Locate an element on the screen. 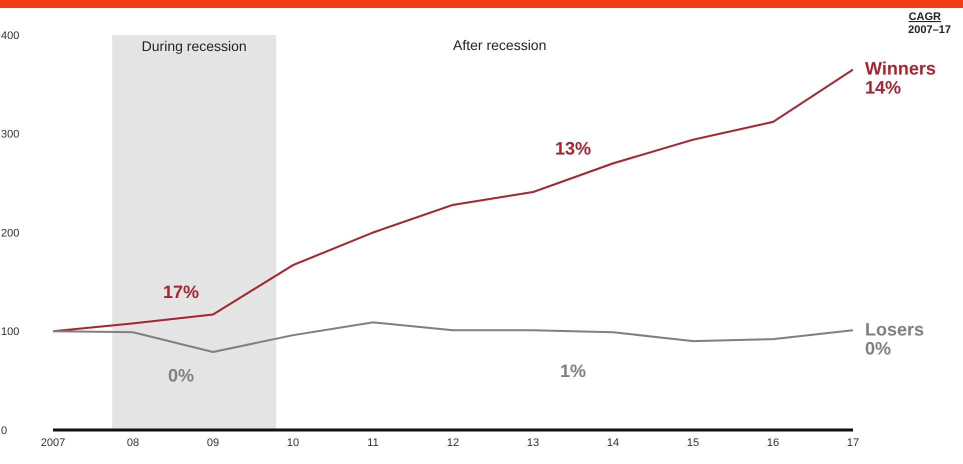 The width and height of the screenshot is (963, 464). annotation: After recession is located at coordinates (499, 45).